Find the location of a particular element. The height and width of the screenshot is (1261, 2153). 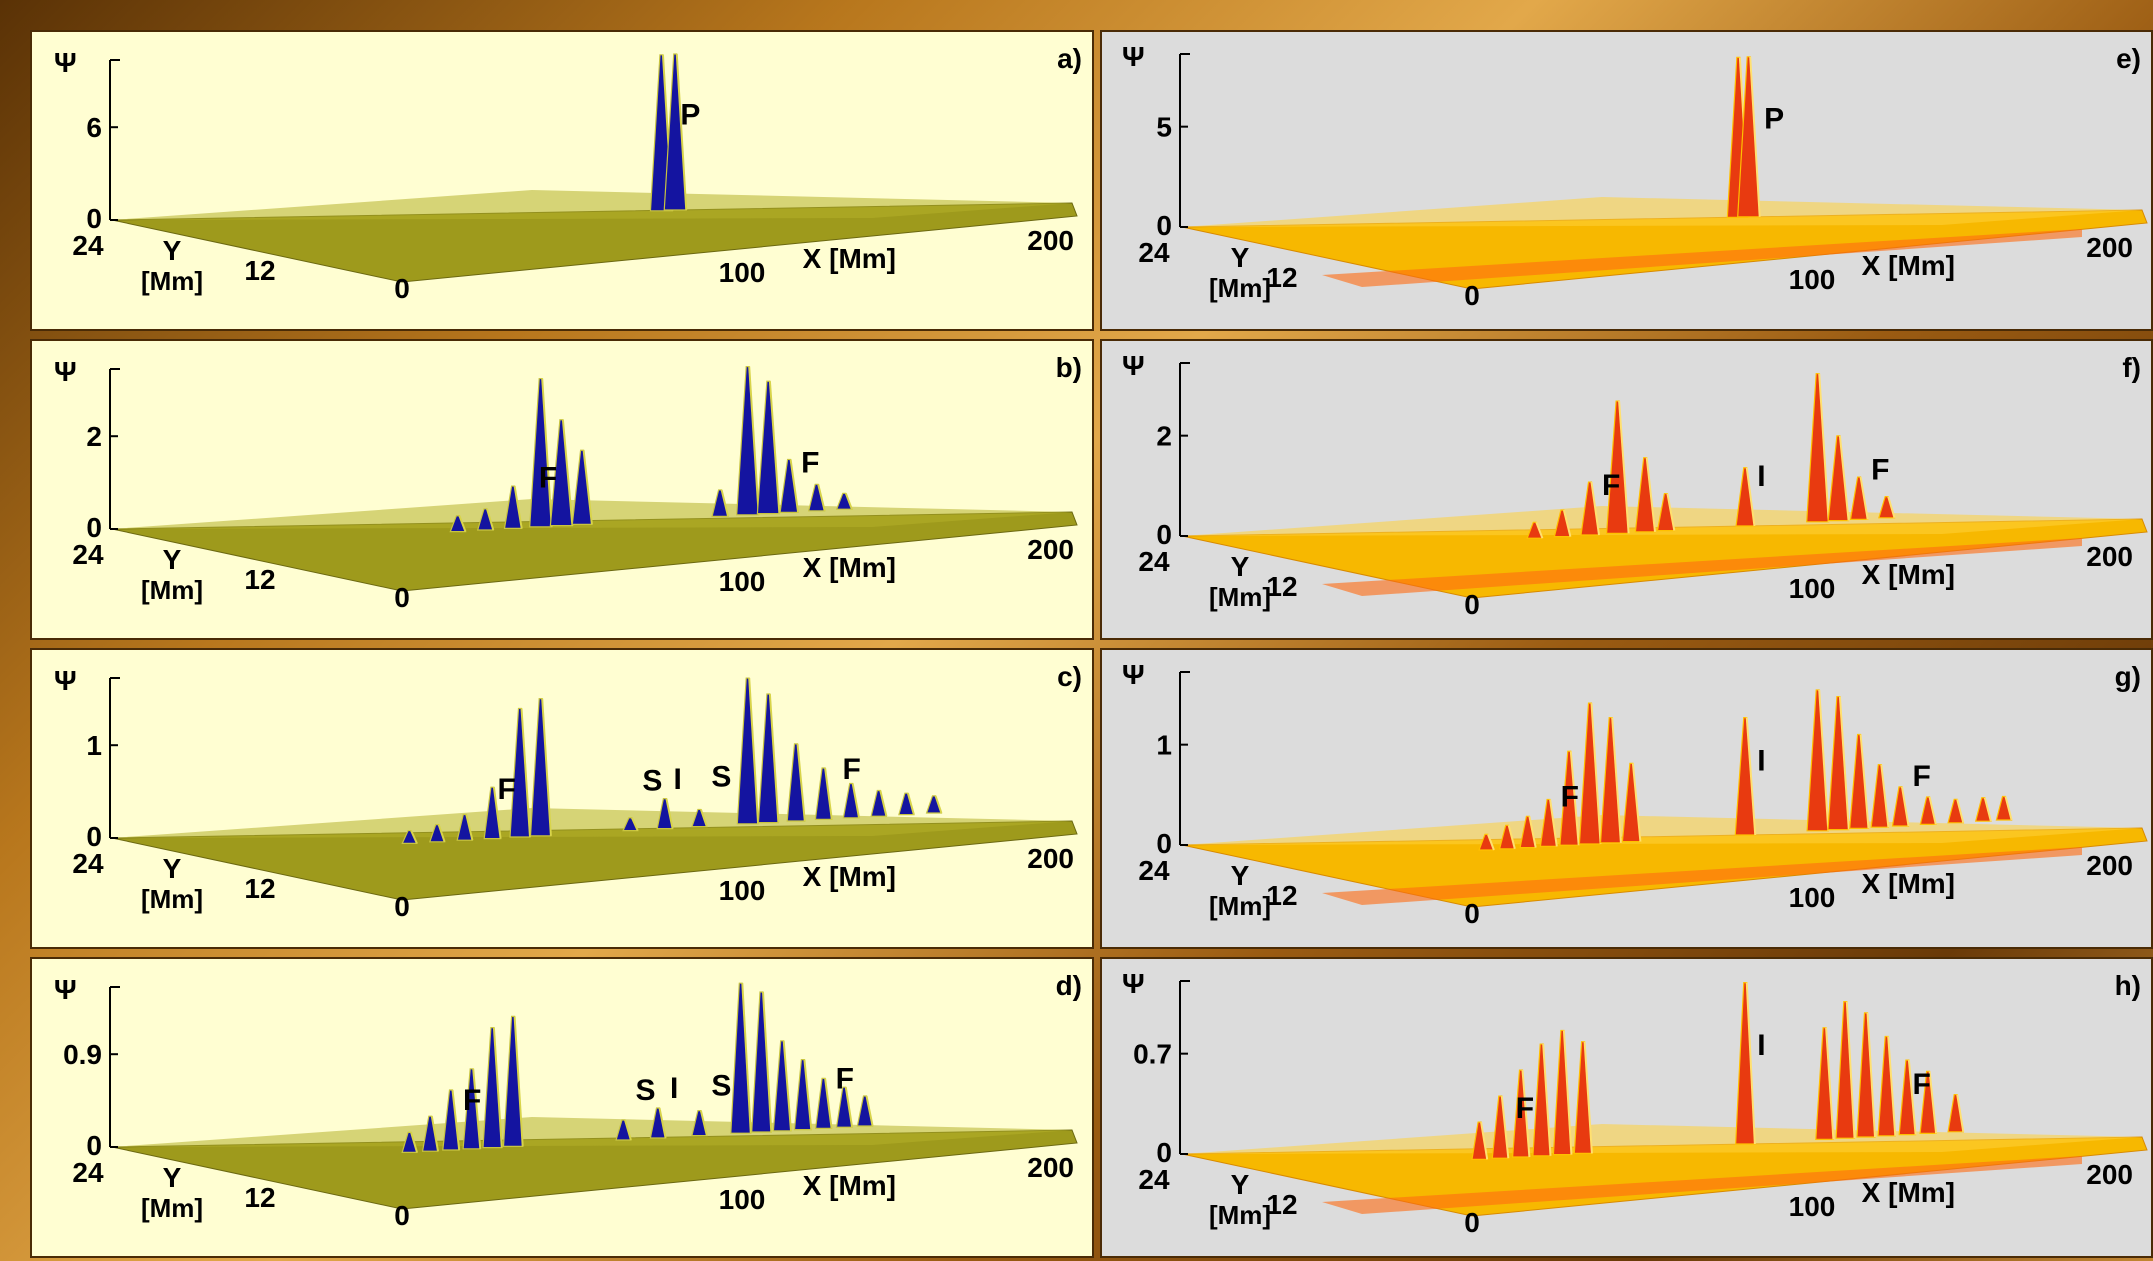

annotation-i-2: I is located at coordinates (674, 1088).